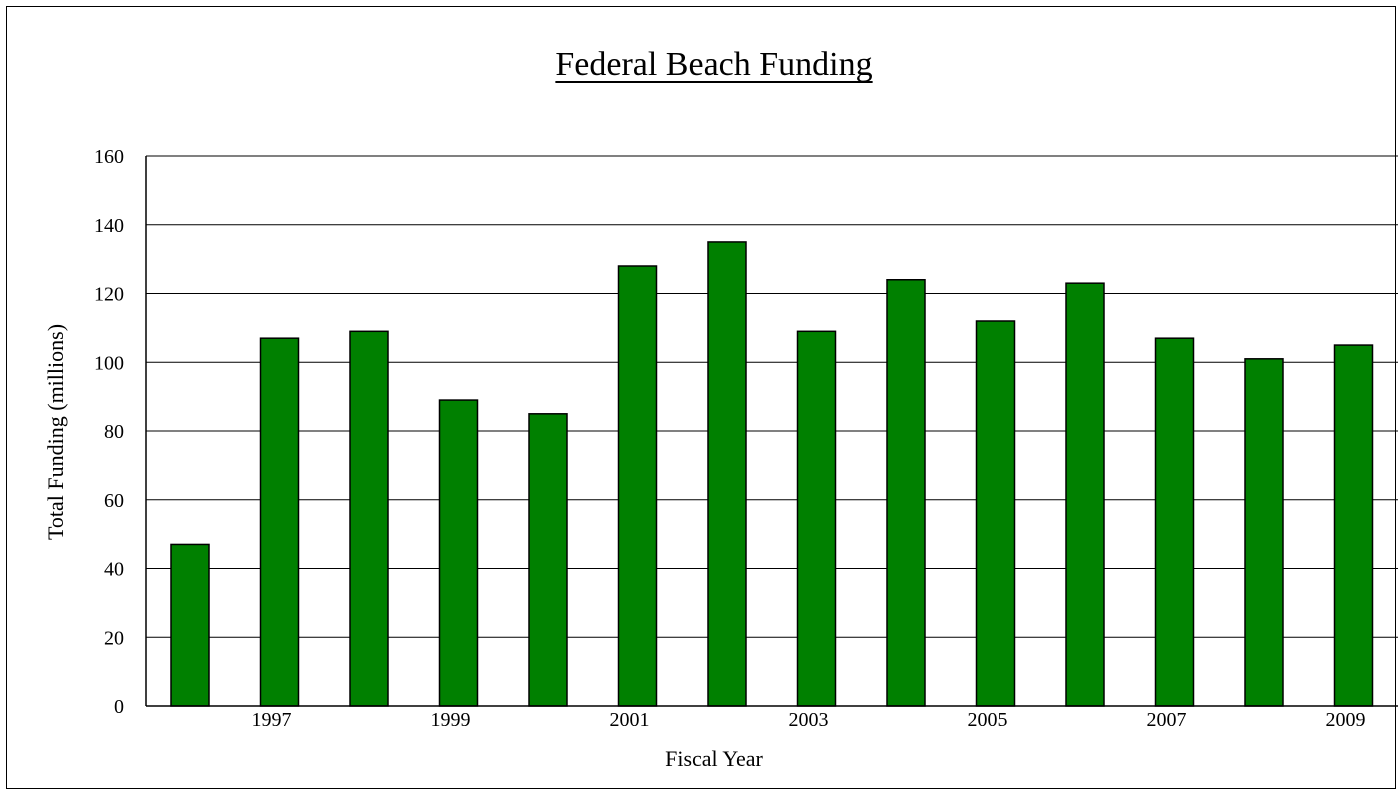  I want to click on y-axis-label: Total Funding (millions), so click(55, 432).